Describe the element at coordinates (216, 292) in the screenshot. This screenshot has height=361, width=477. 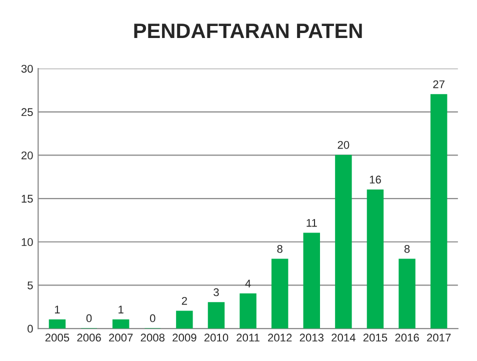
I see `data-label: 3` at that location.